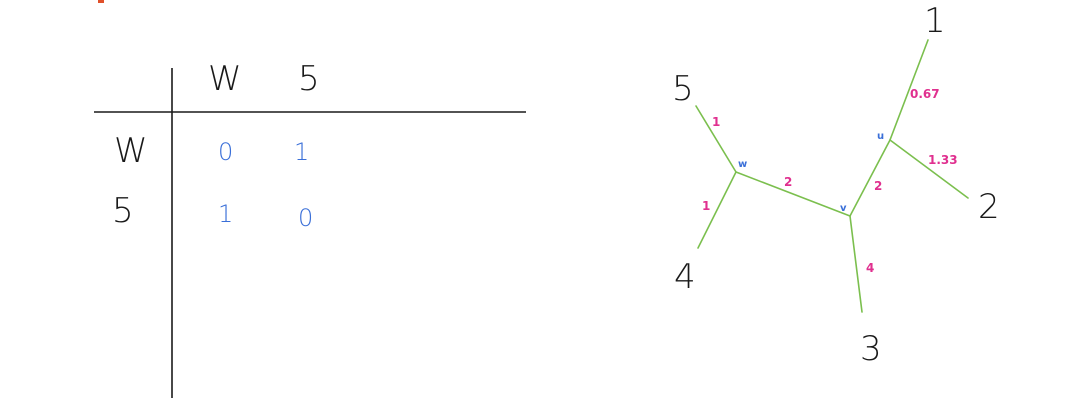 This screenshot has width=1088, height=416. I want to click on length-label-w-v: 2, so click(788, 182).